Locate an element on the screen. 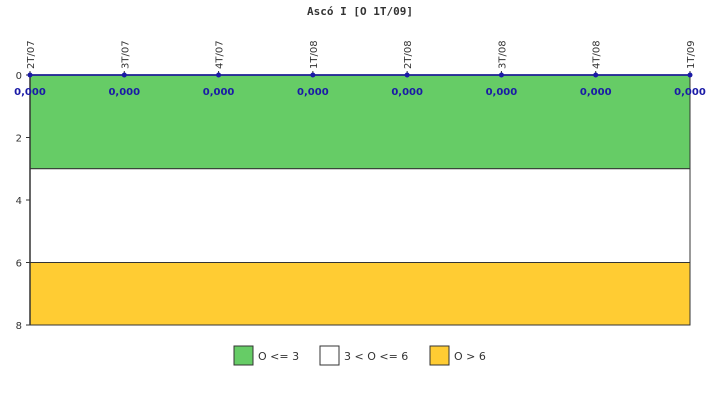 The height and width of the screenshot is (400, 720). legend-label-2: O > 6 is located at coordinates (470, 356).